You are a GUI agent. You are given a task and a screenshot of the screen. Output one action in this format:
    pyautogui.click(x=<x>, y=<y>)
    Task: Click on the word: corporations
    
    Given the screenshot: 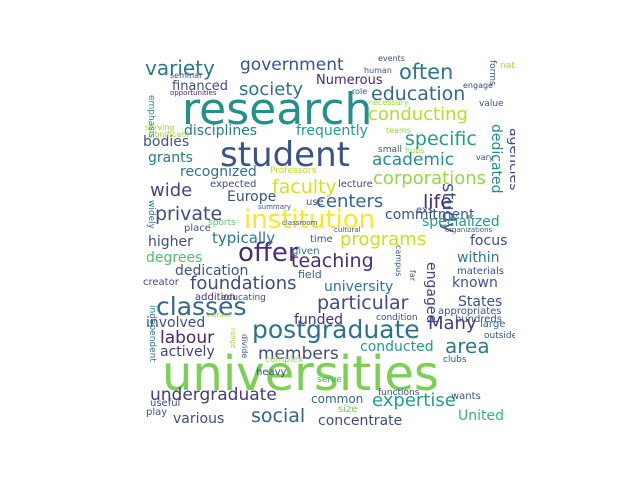 What is the action you would take?
    pyautogui.click(x=430, y=178)
    